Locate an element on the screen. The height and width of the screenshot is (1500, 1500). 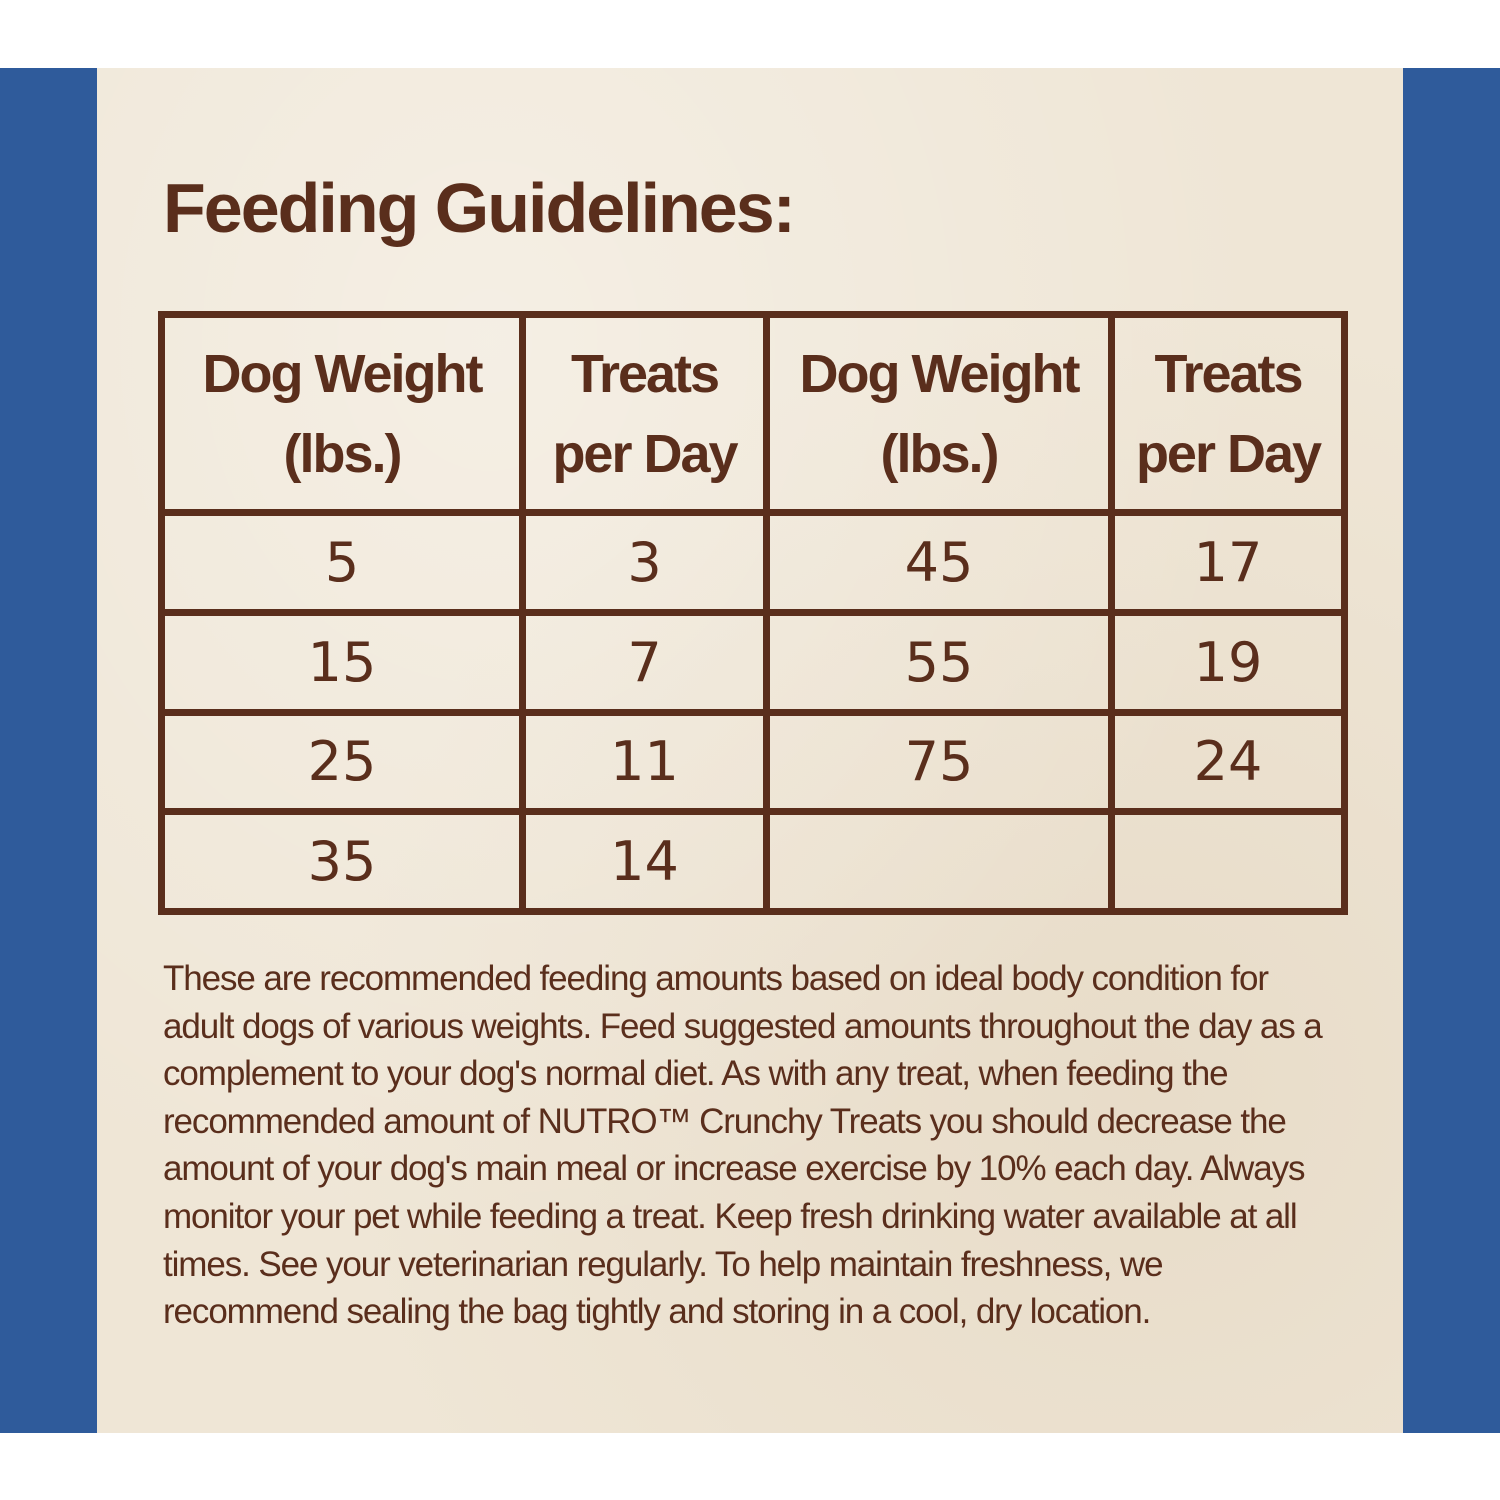
page-title: Feeding Guidelines: is located at coordinates (479, 208).